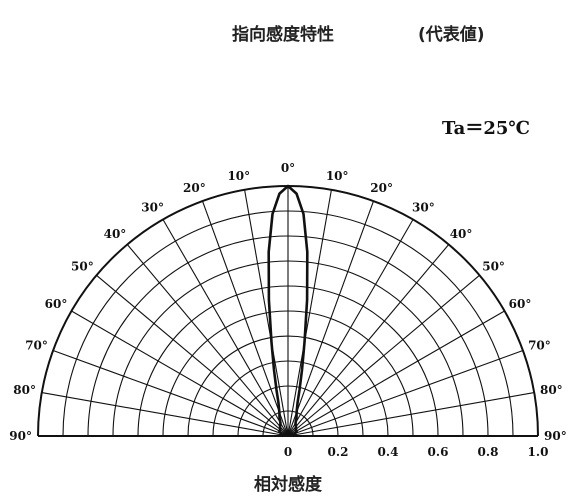 The width and height of the screenshot is (576, 502). What do you see at coordinates (486, 128) in the screenshot?
I see `temperature-condition: Ta＝25℃` at bounding box center [486, 128].